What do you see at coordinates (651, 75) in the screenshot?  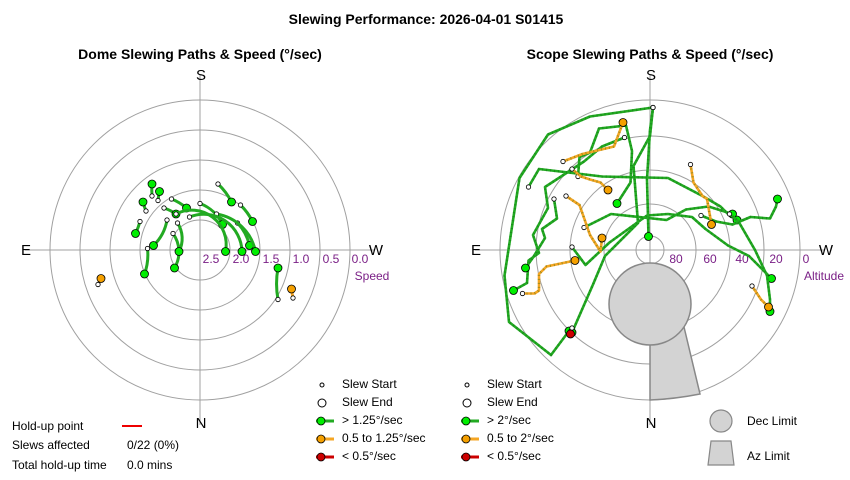 I see `scope-direction-top: S` at bounding box center [651, 75].